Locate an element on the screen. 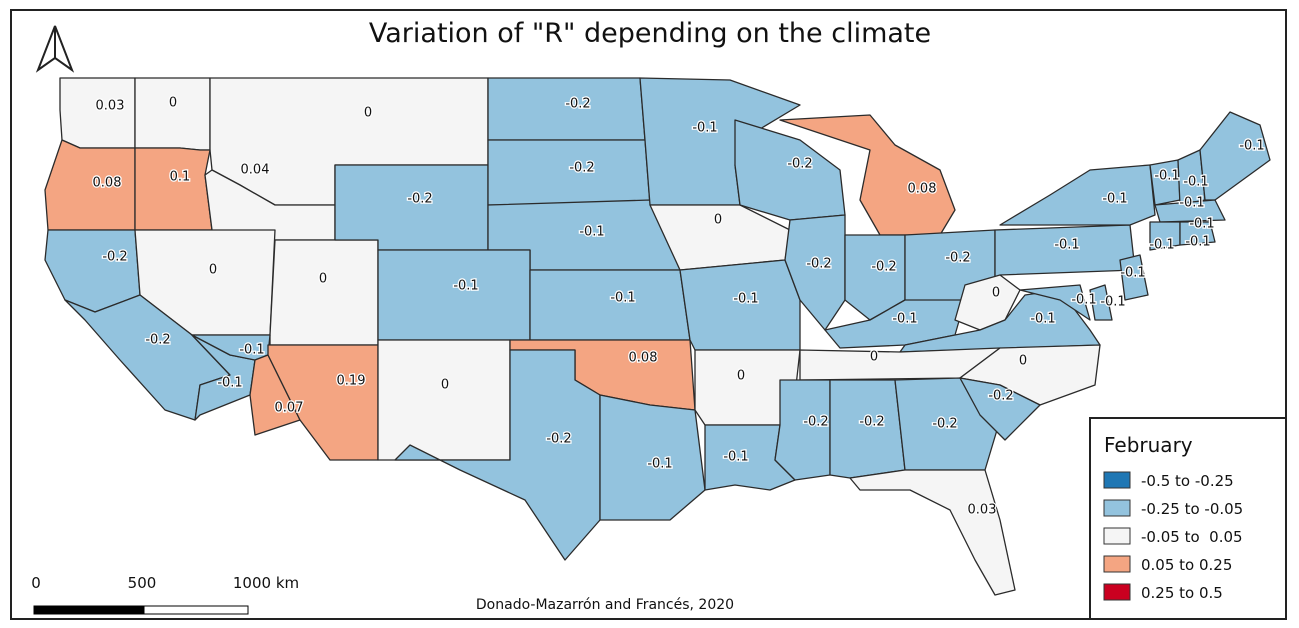 Image resolution: width=1299 pixels, height=628 pixels. value-south-carolina: -0.2 is located at coordinates (1000, 396).